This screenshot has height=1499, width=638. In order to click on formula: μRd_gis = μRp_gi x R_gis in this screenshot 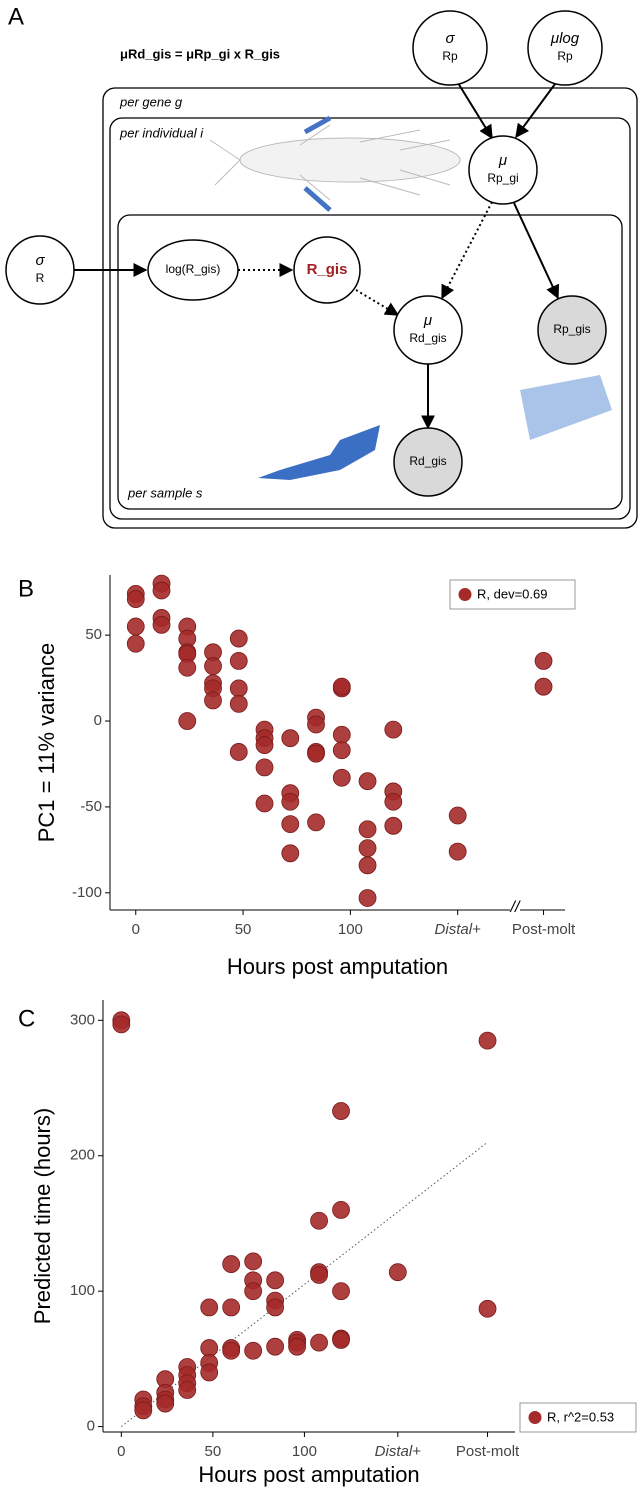, I will do `click(200, 53)`.